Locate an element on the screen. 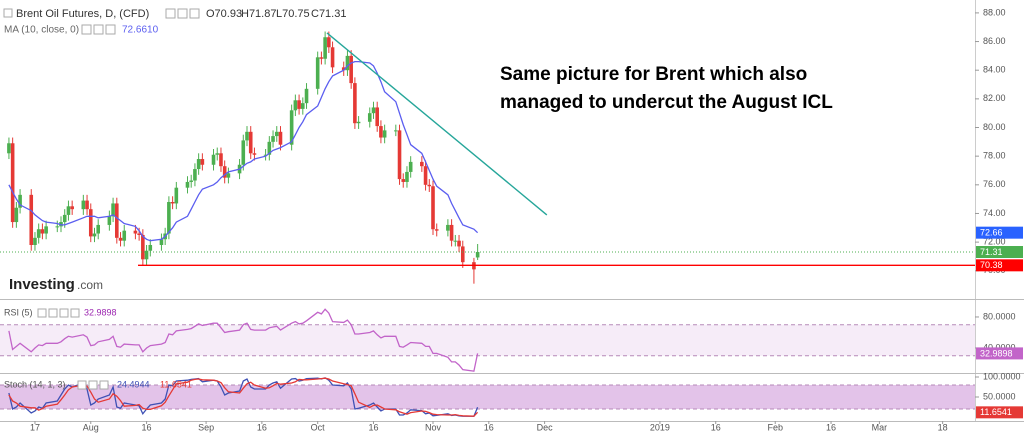 The height and width of the screenshot is (434, 1024). trend-line is located at coordinates (437, 124).